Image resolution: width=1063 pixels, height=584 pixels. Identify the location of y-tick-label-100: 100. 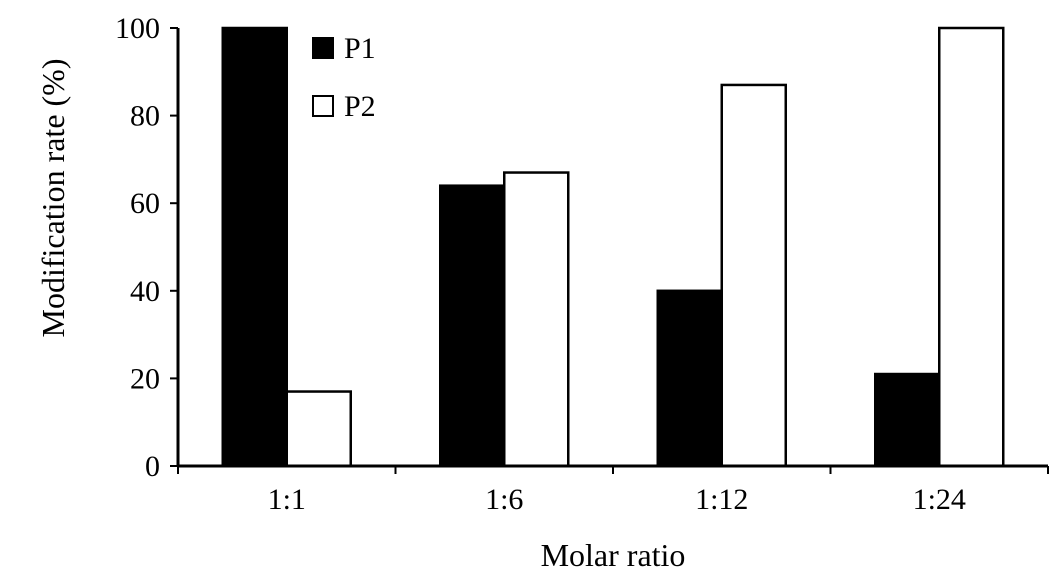
(137, 28).